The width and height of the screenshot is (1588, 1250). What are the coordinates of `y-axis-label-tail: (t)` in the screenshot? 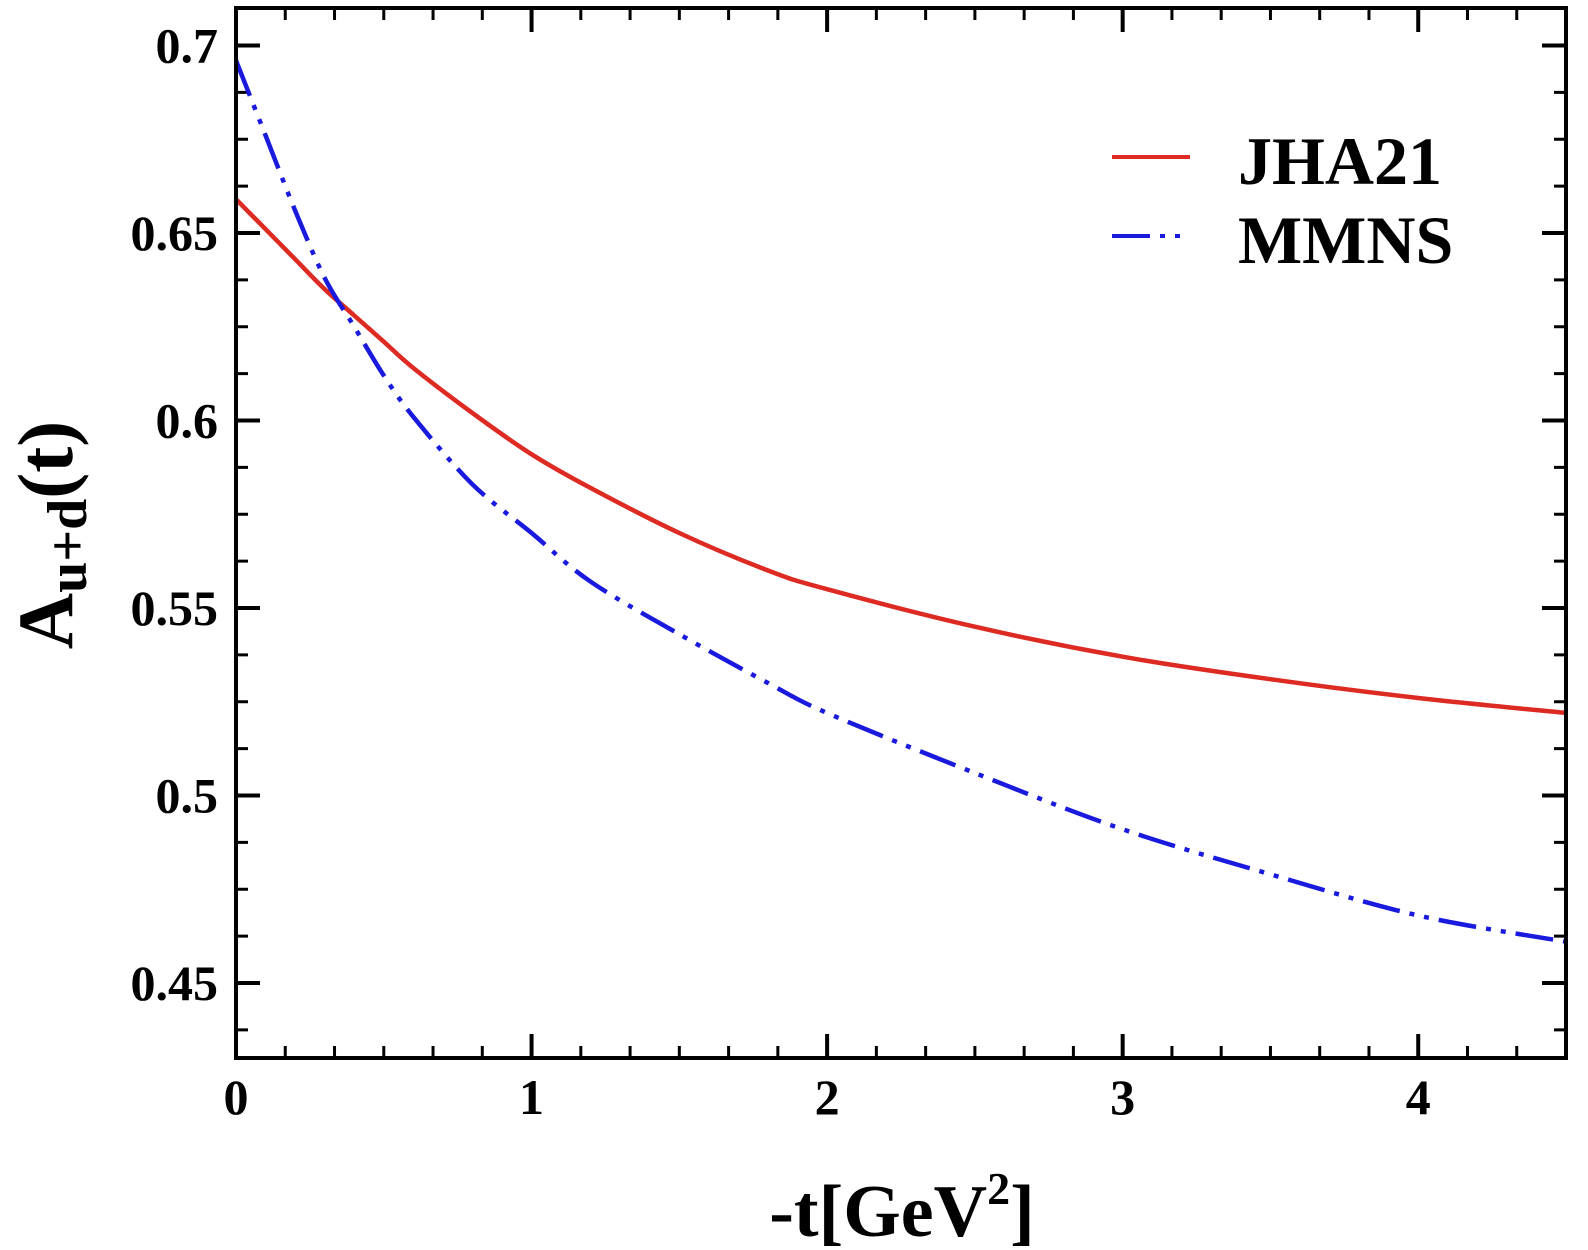 It's located at (45, 460).